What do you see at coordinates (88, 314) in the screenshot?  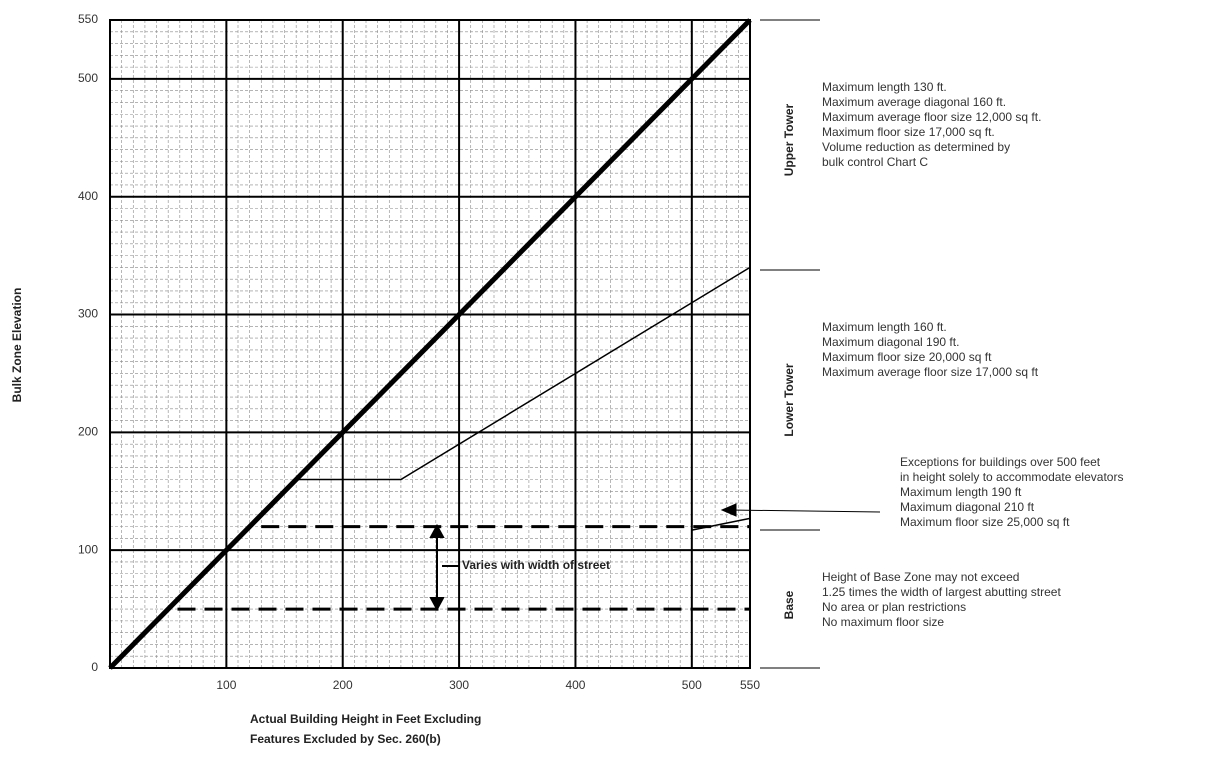 I see `y-tick-label: 300` at bounding box center [88, 314].